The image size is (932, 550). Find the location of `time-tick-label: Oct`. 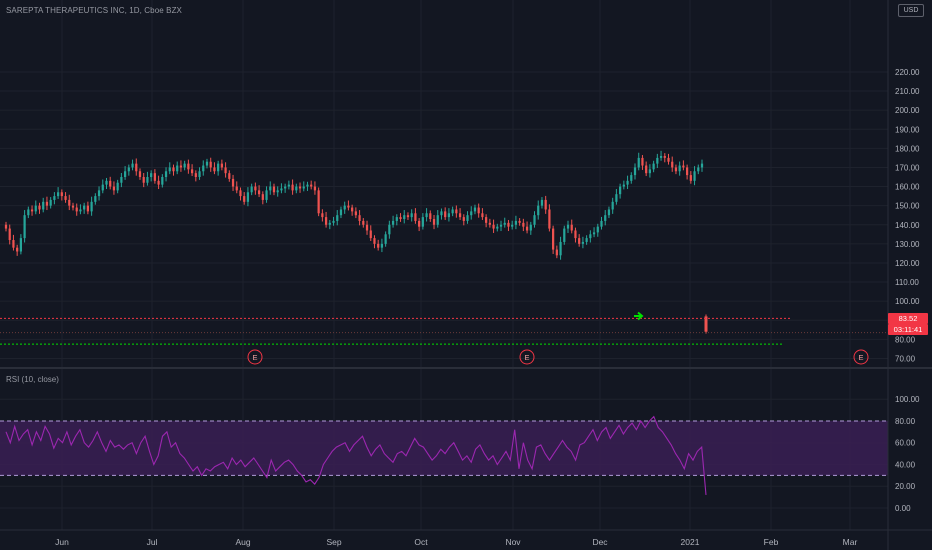

time-tick-label: Oct is located at coordinates (421, 542).